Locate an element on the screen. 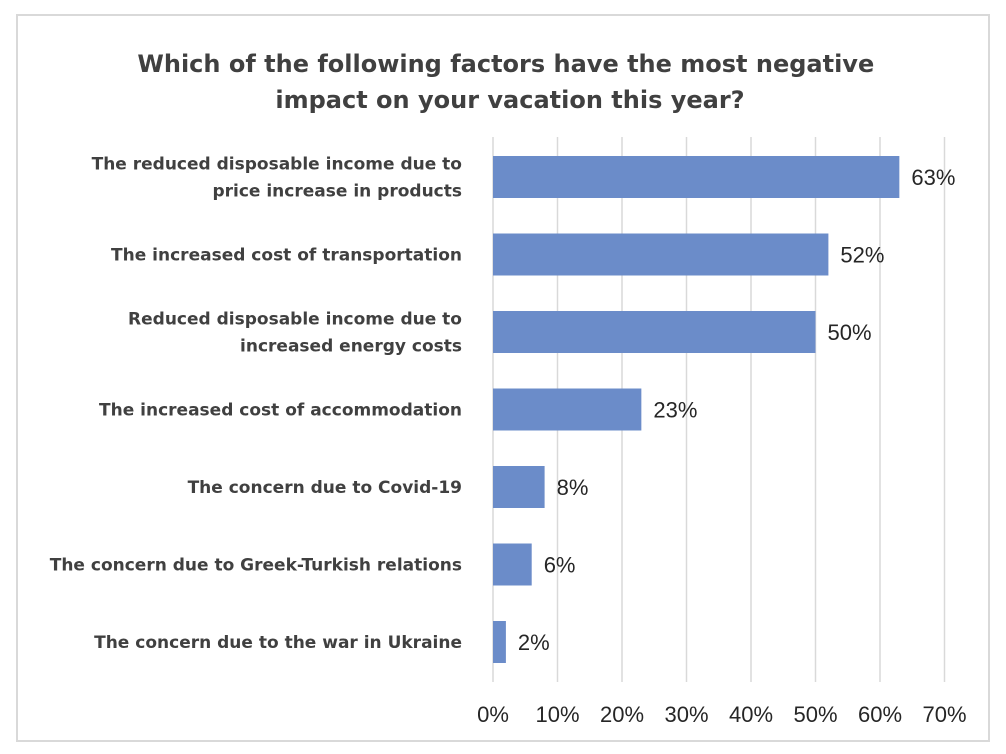 The image size is (1006, 754). bar-value-label: 63% is located at coordinates (933, 177).